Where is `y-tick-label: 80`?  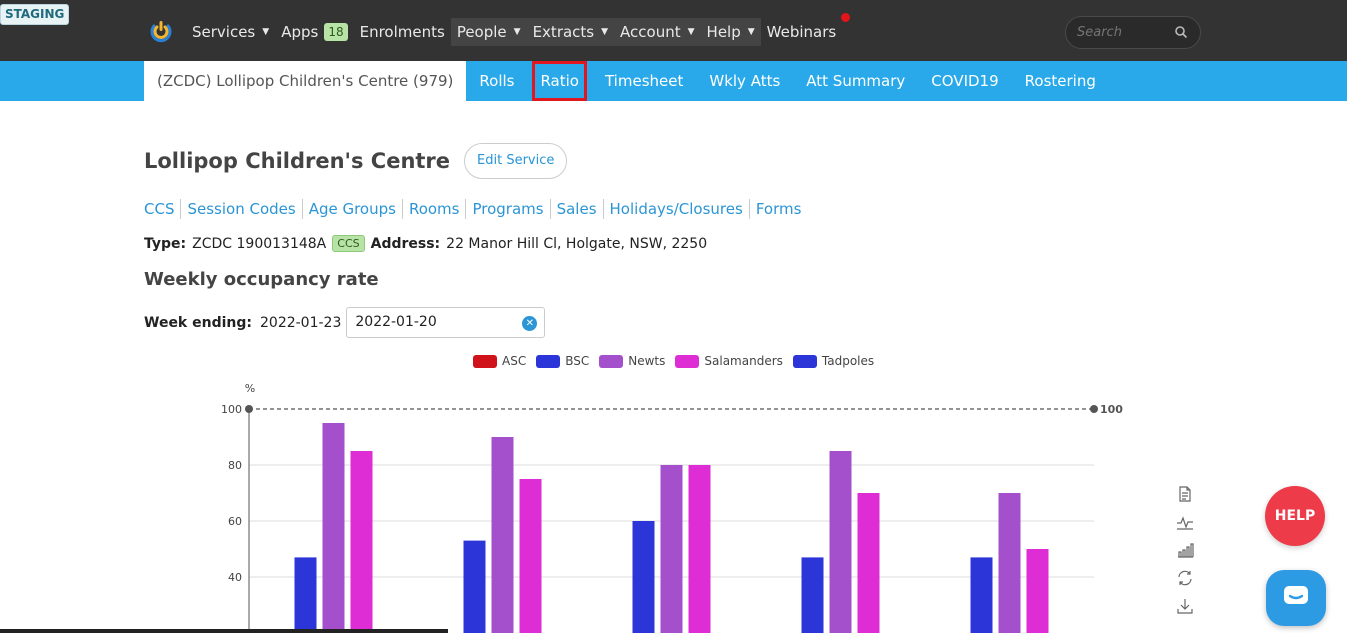 y-tick-label: 80 is located at coordinates (235, 465).